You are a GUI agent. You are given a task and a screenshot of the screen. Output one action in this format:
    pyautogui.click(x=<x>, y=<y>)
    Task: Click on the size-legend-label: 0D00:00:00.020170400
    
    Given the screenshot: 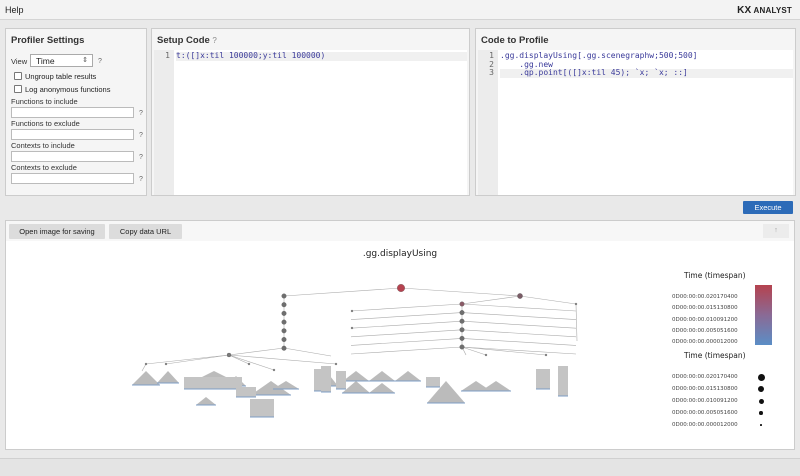 What is the action you would take?
    pyautogui.click(x=705, y=377)
    